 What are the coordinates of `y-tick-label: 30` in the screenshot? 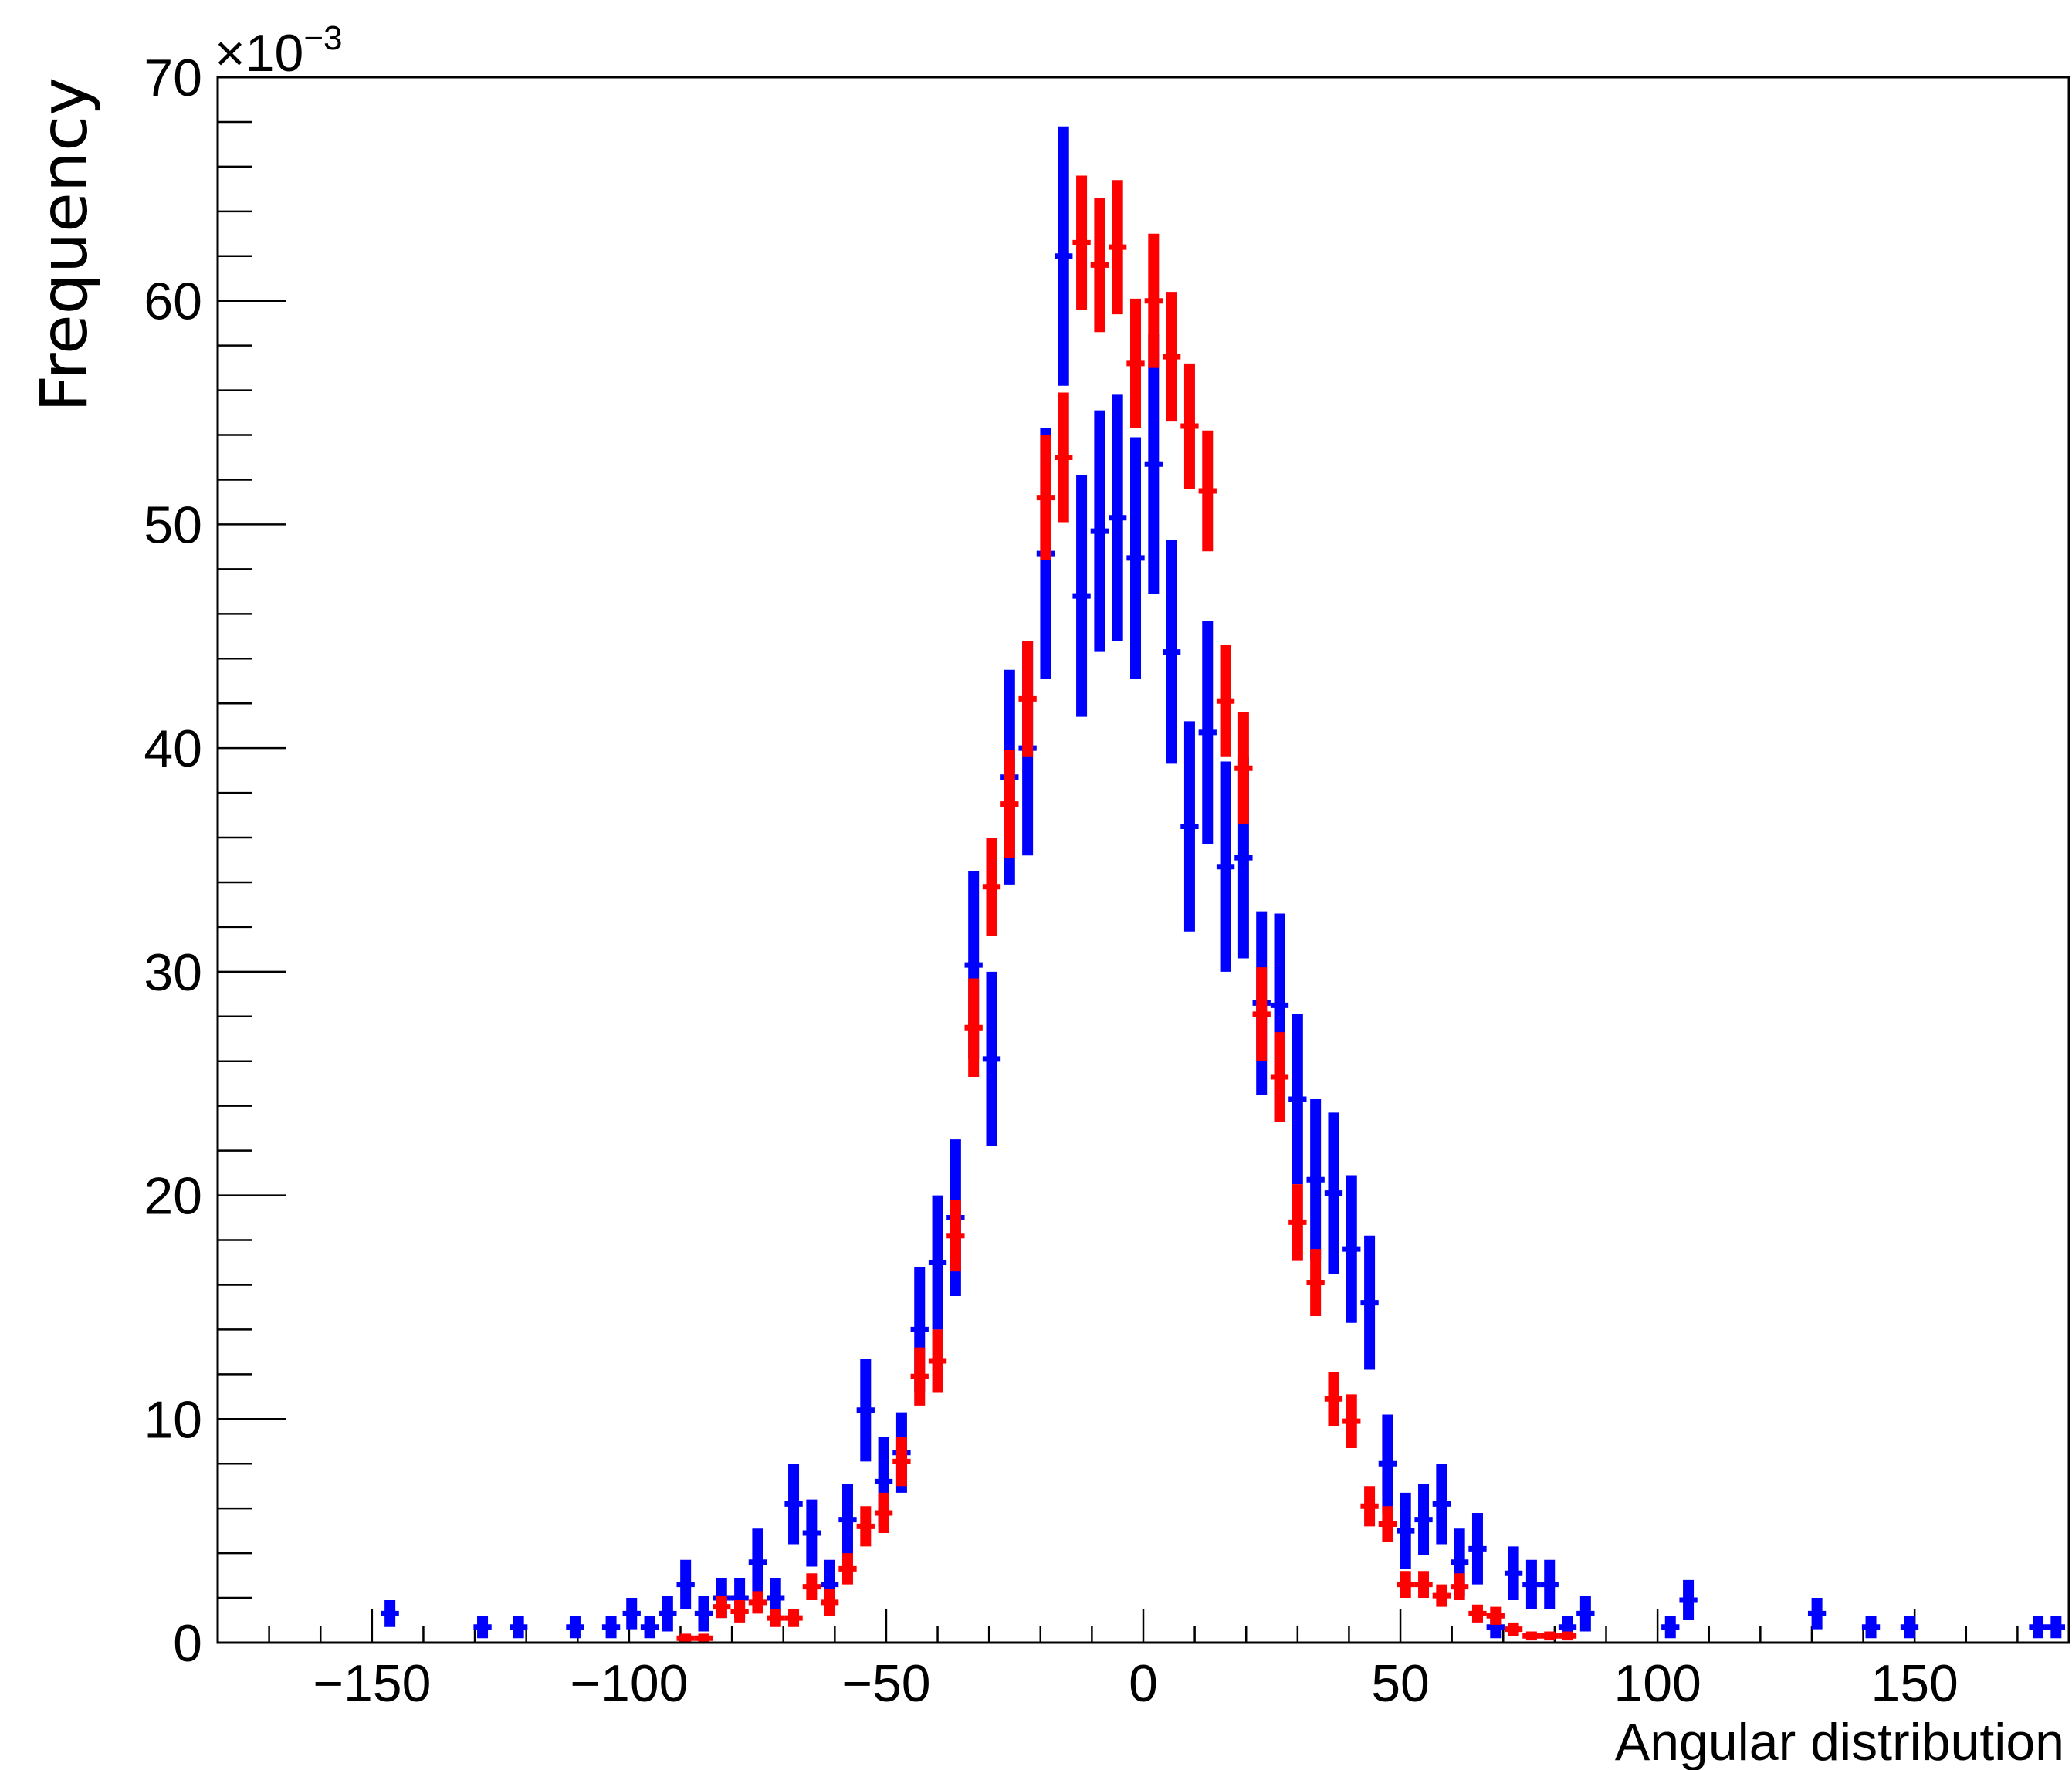 It's located at (173, 973).